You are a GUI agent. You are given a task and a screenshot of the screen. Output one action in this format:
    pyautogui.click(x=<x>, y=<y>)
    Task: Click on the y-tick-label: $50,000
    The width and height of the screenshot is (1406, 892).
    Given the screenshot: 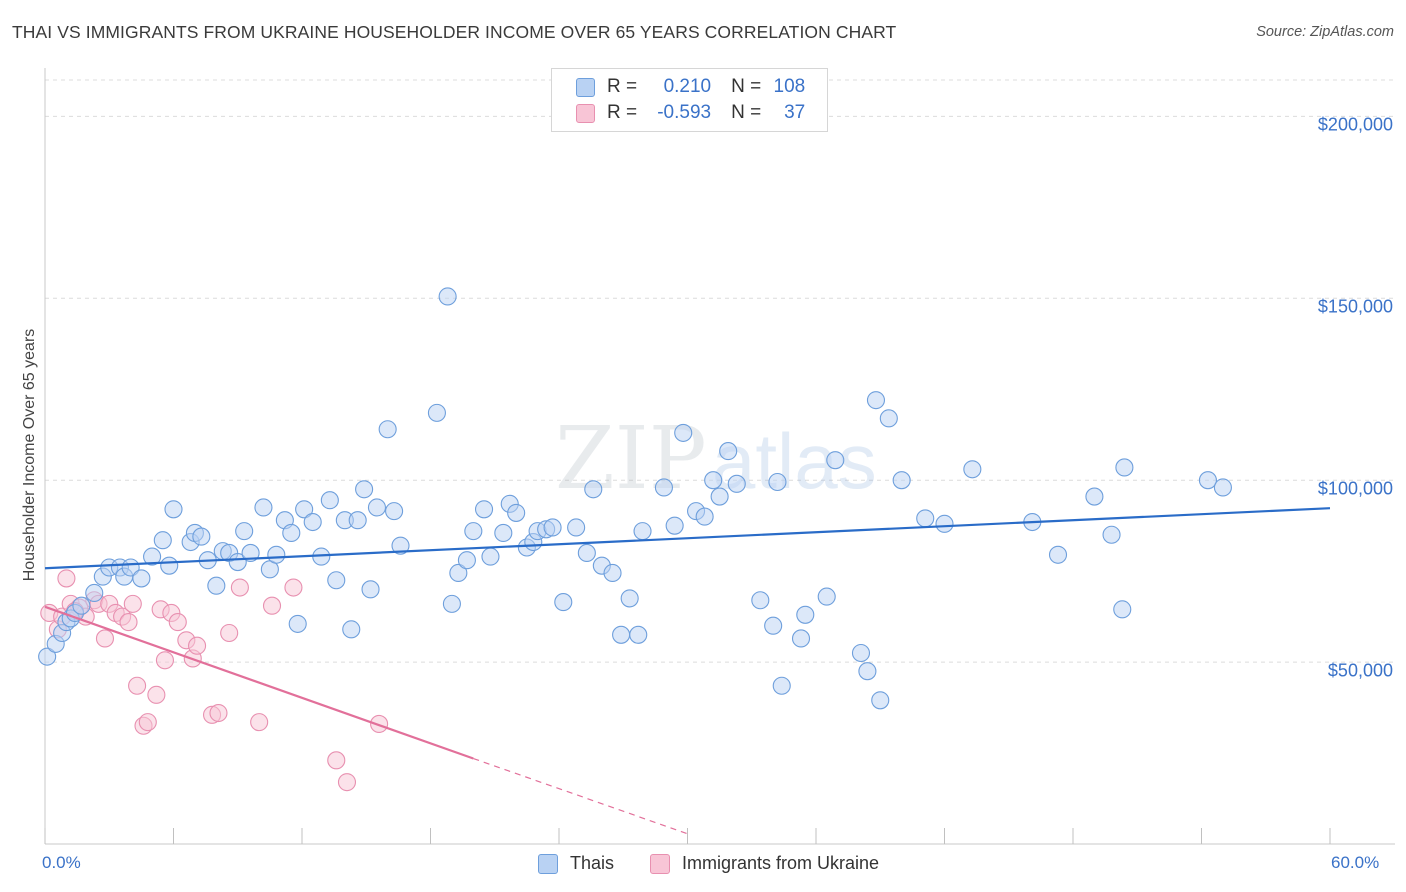 What is the action you would take?
    pyautogui.click(x=1360, y=670)
    